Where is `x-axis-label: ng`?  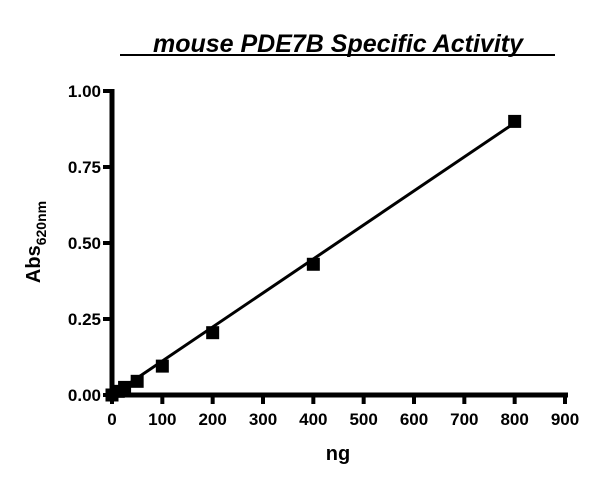 x-axis-label: ng is located at coordinates (338, 454).